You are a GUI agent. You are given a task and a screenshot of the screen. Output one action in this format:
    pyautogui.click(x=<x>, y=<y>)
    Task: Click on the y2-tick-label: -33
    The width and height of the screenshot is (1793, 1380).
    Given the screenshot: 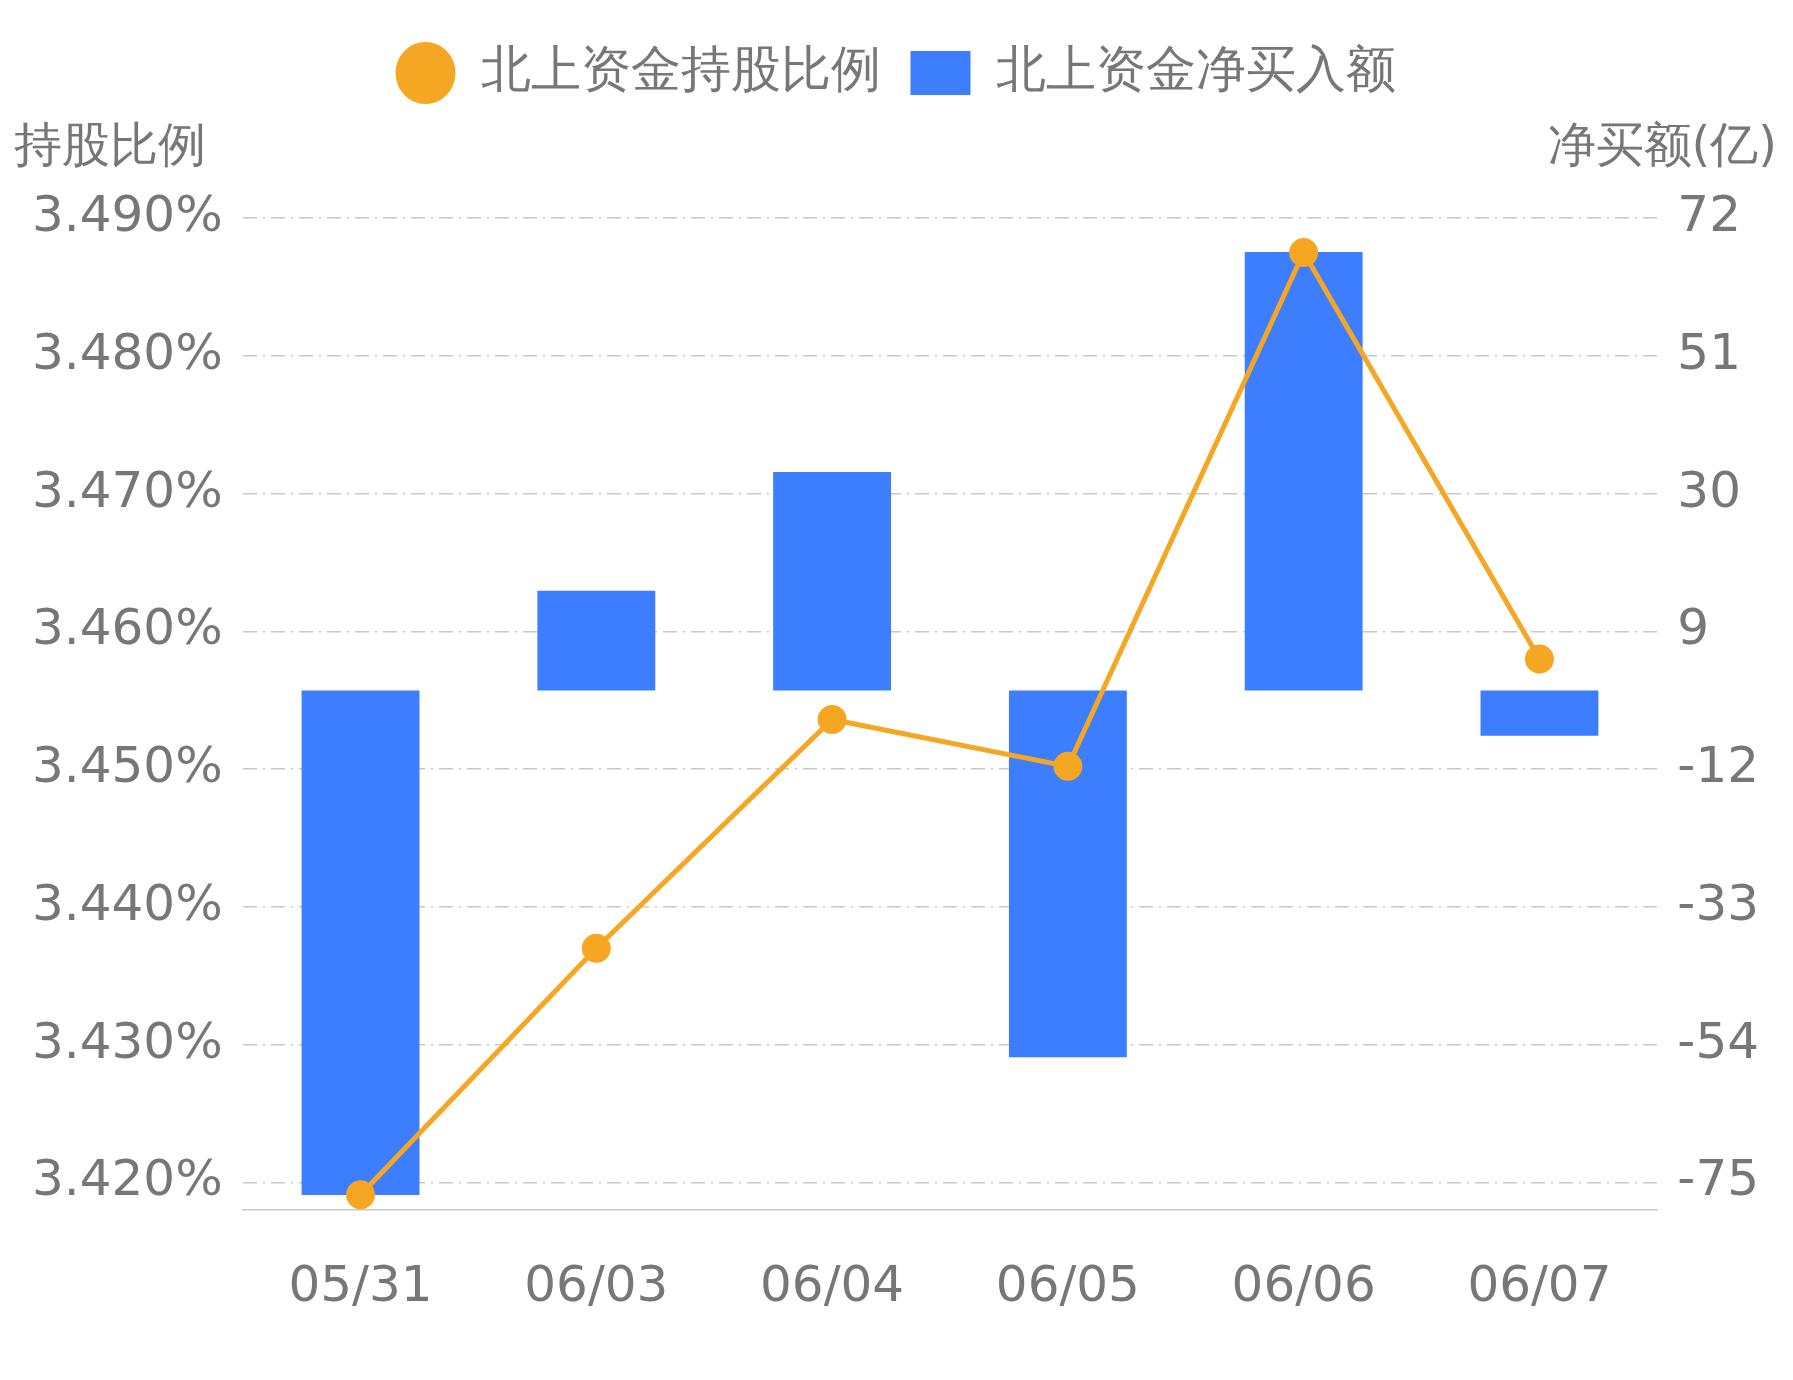 What is the action you would take?
    pyautogui.click(x=1718, y=902)
    